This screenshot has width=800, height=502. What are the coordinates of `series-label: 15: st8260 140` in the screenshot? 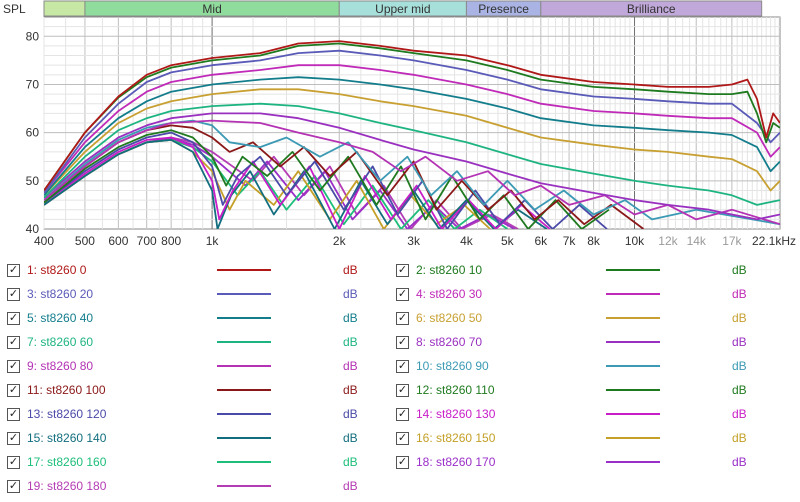 It's located at (67, 438).